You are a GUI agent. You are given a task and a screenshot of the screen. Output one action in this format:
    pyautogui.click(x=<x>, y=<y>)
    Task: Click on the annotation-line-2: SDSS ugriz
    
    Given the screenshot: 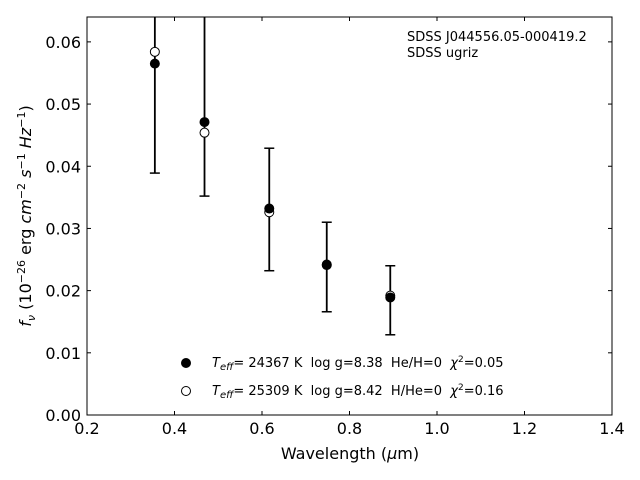 What is the action you would take?
    pyautogui.click(x=442, y=53)
    